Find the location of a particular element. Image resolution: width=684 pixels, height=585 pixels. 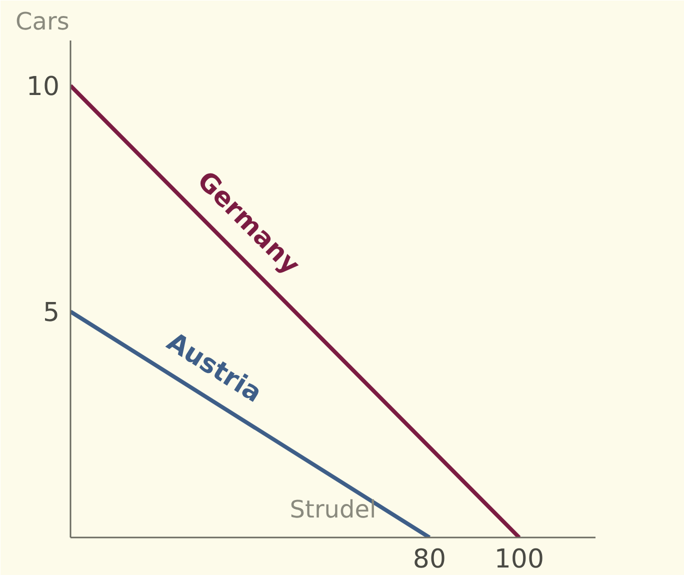

x-tick-label: 80 is located at coordinates (429, 559).